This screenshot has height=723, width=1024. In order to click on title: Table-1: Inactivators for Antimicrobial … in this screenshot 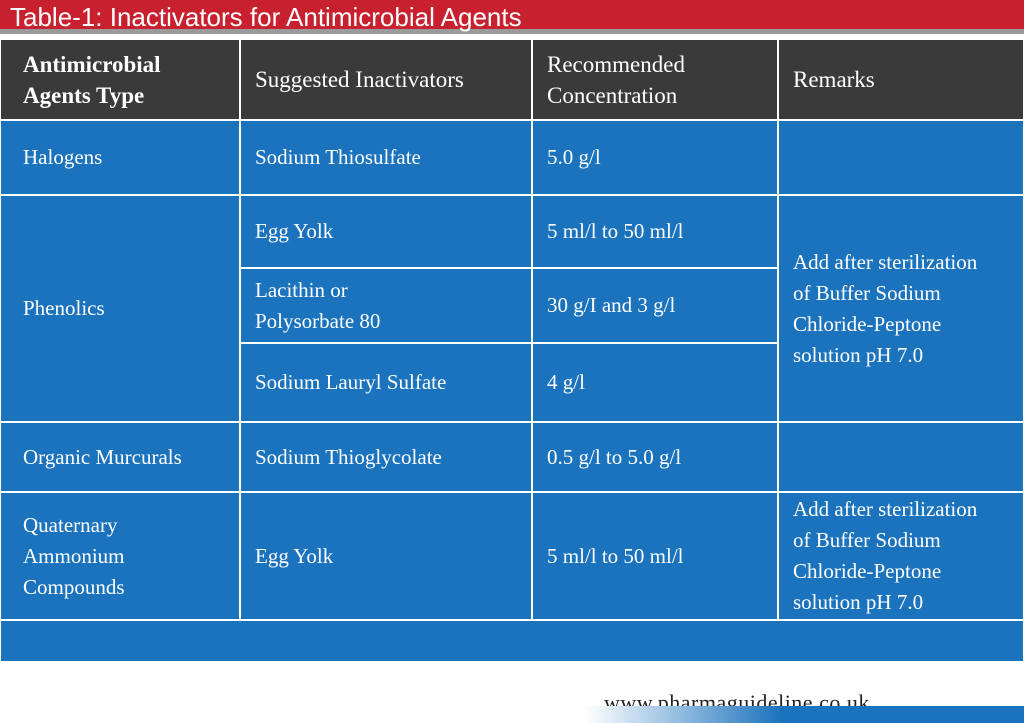, I will do `click(266, 17)`.